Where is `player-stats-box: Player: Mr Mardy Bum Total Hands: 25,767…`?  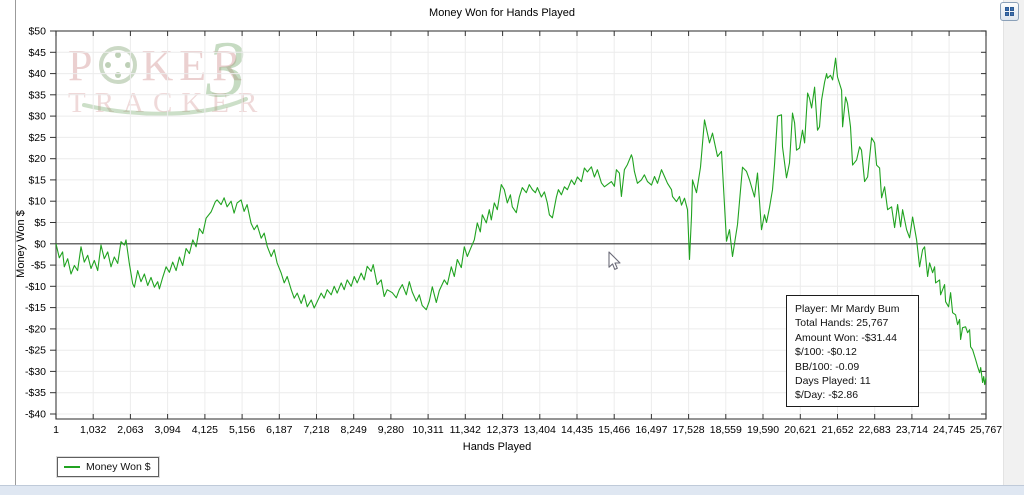 player-stats-box: Player: Mr Mardy Bum Total Hands: 25,767… is located at coordinates (852, 351).